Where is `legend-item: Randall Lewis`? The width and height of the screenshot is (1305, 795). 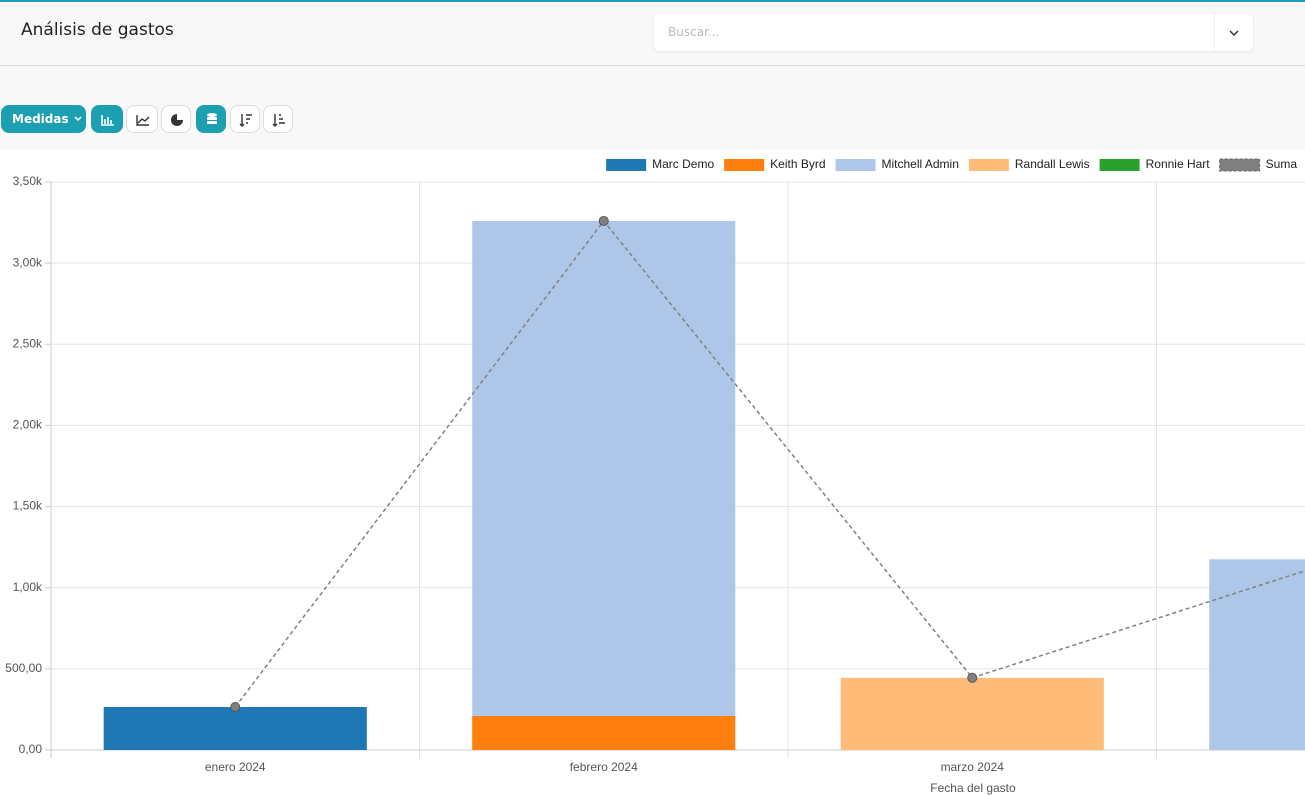
legend-item: Randall Lewis is located at coordinates (1029, 164).